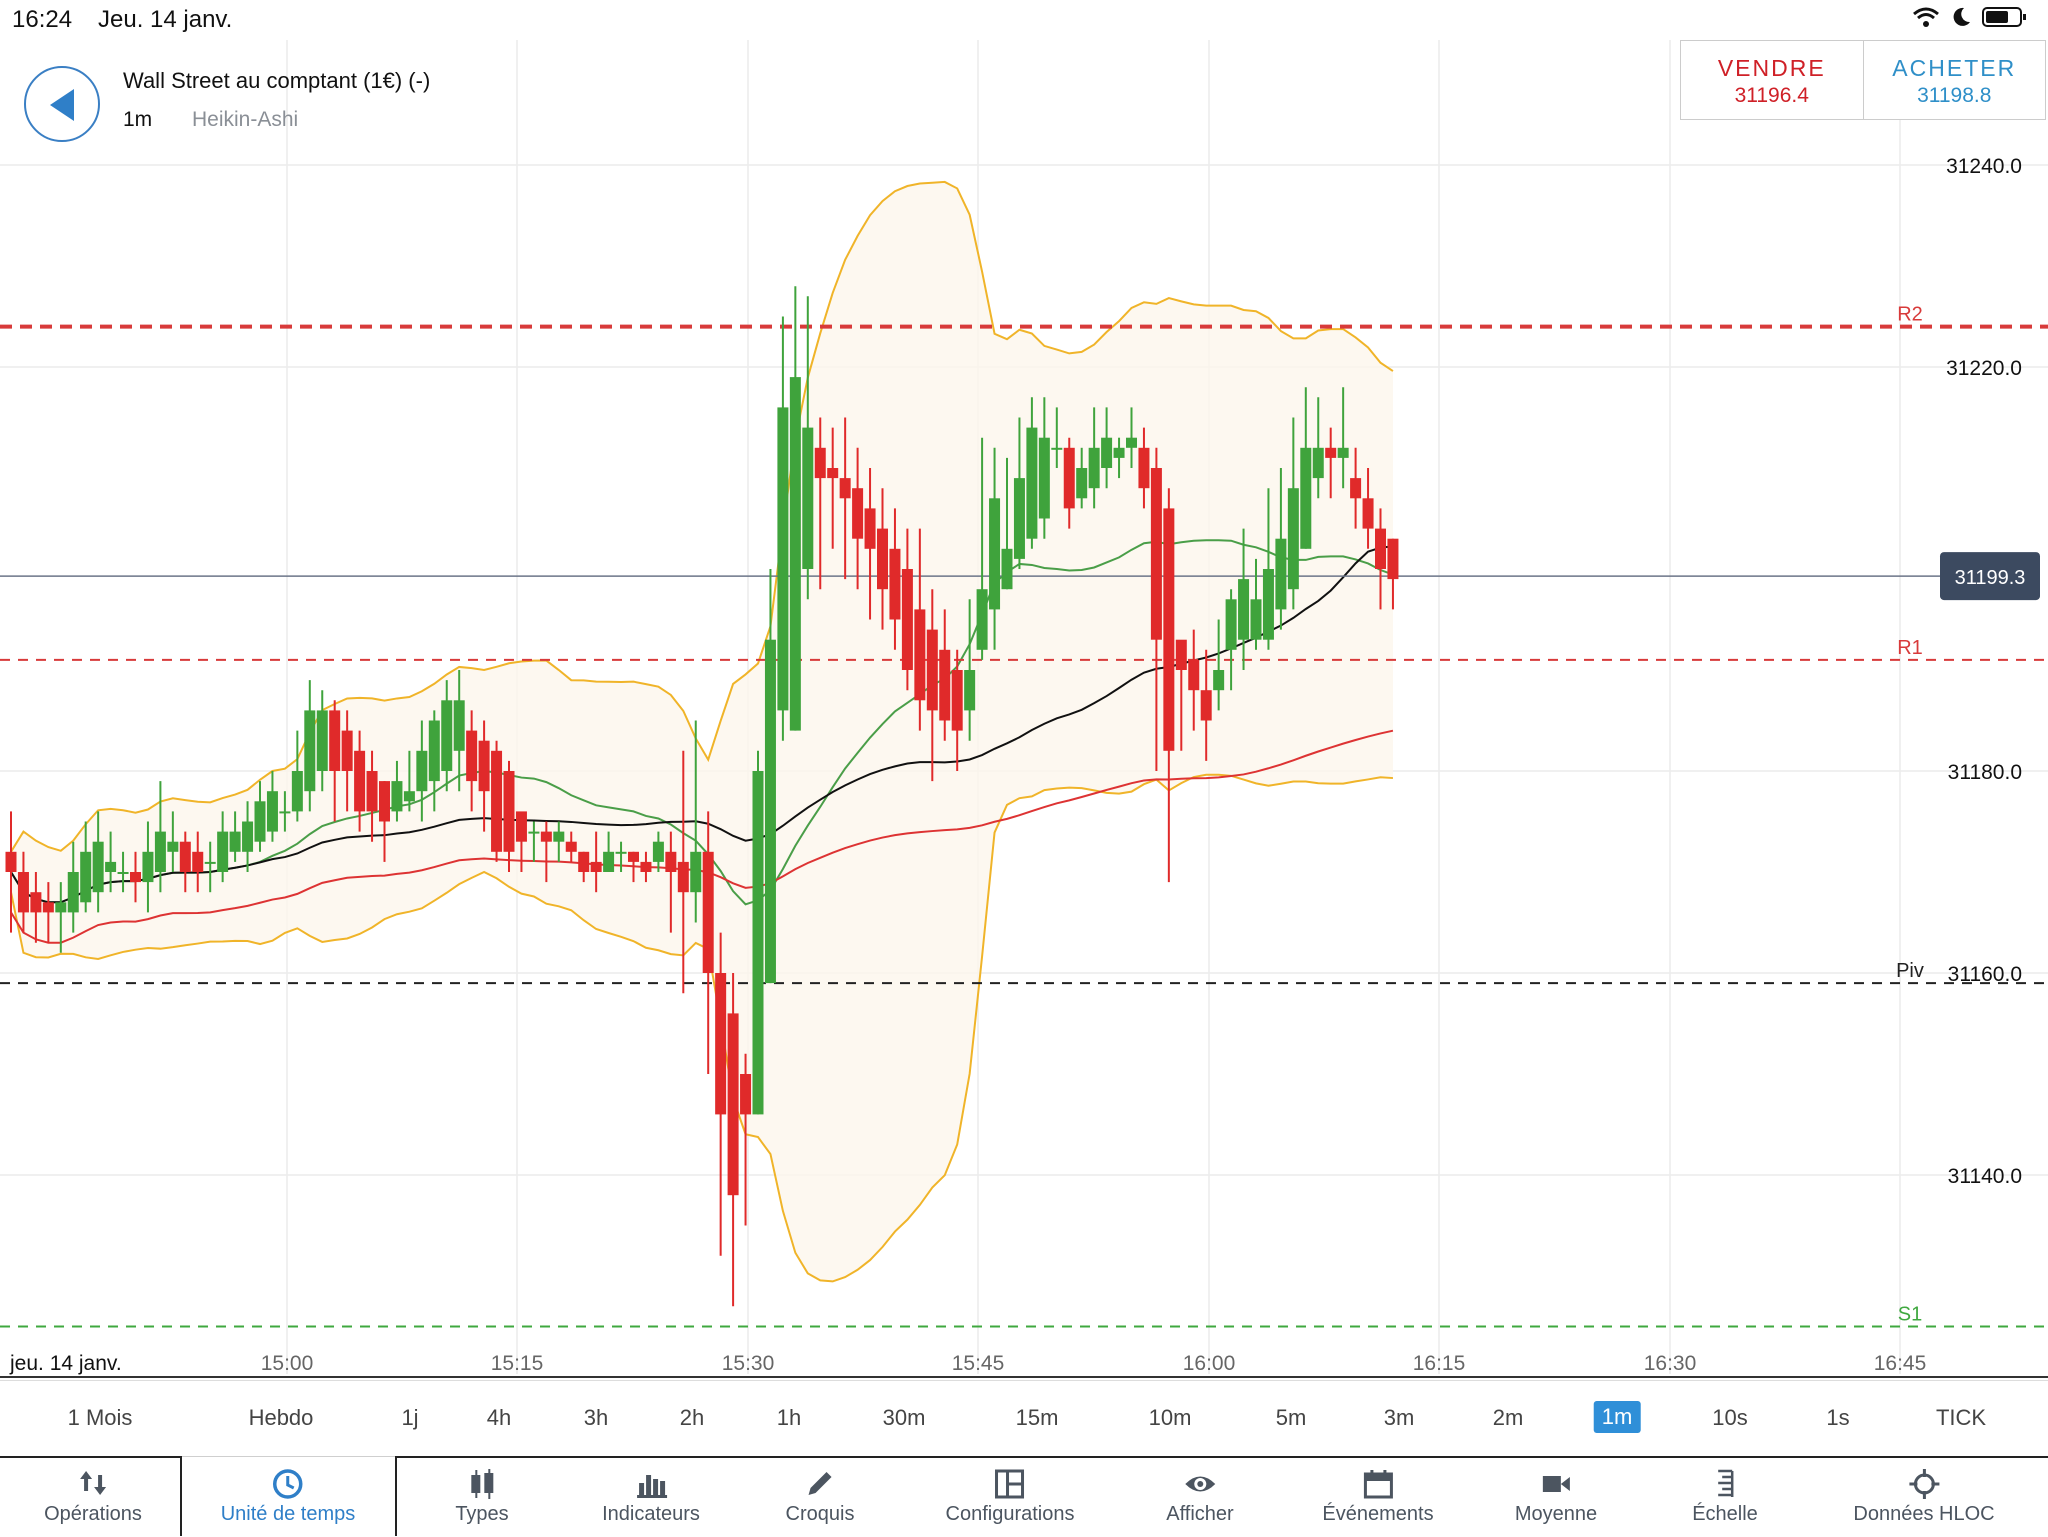 The width and height of the screenshot is (2048, 1537). Describe the element at coordinates (1617, 1417) in the screenshot. I see `timeframe-1m: 1m` at that location.